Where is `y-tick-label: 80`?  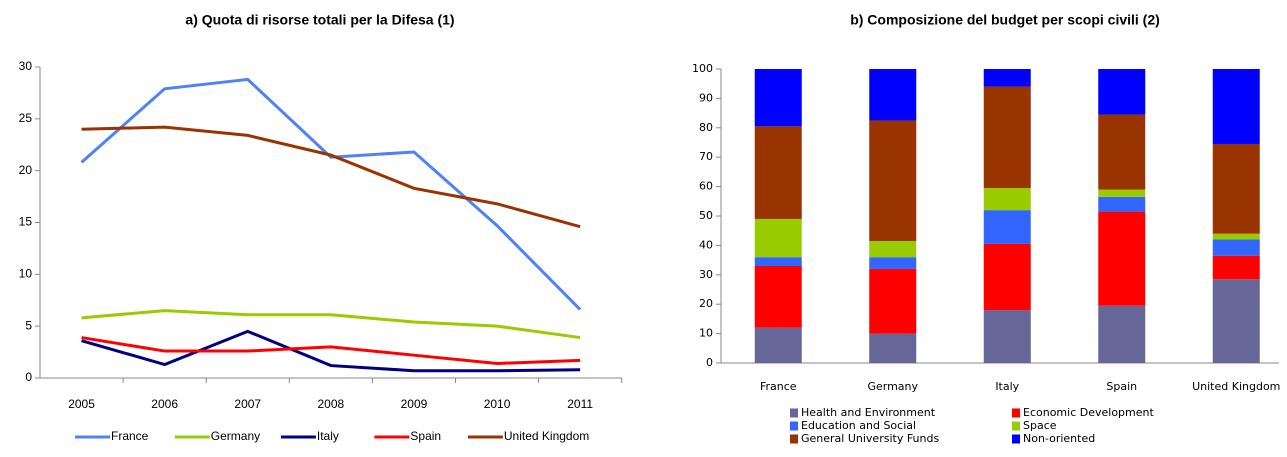 y-tick-label: 80 is located at coordinates (706, 127).